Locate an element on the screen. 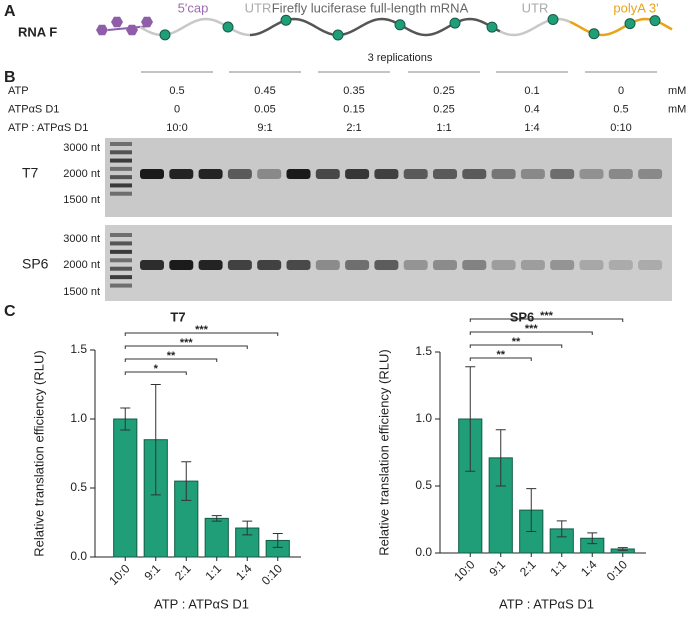  y-tick-label: 0.0 is located at coordinates (78, 556).